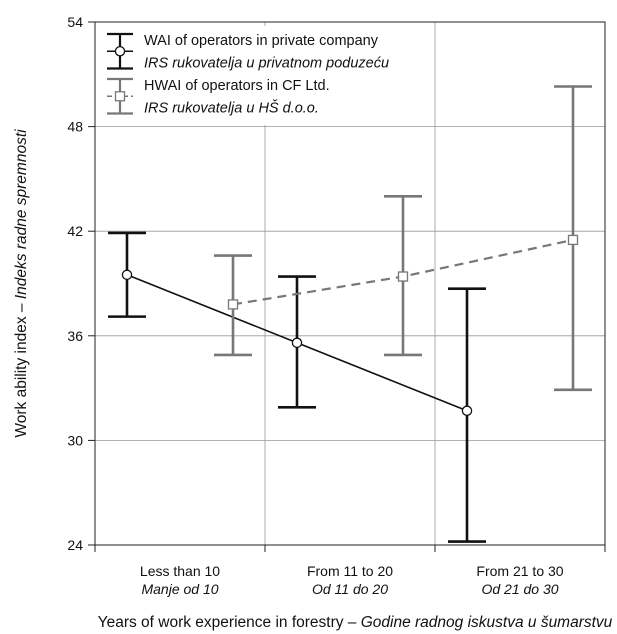 Image resolution: width=617 pixels, height=634 pixels. What do you see at coordinates (350, 571) in the screenshot?
I see `x-tick-label: From 11 to 20` at bounding box center [350, 571].